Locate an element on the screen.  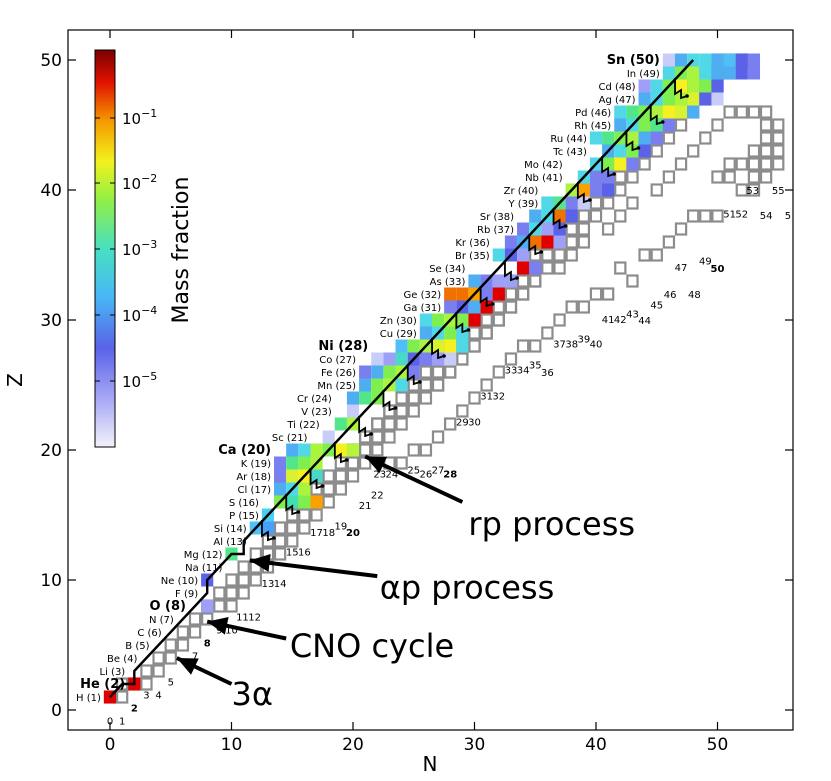
neutron-number-label: 21 is located at coordinates (365, 506).